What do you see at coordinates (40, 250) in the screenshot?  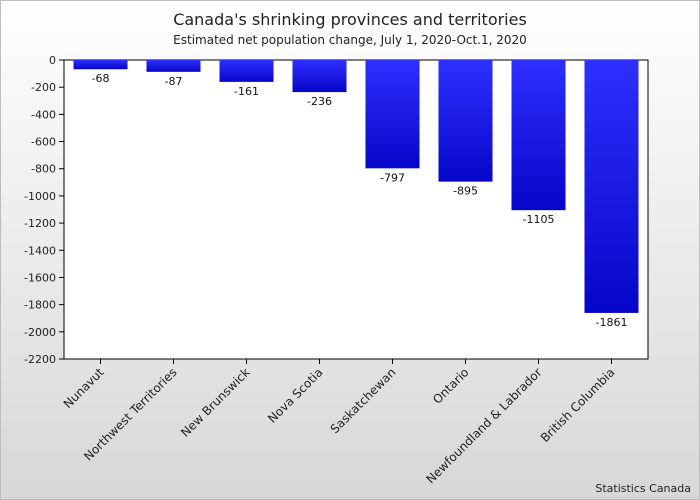 I see `y-tick-label: -1400` at bounding box center [40, 250].